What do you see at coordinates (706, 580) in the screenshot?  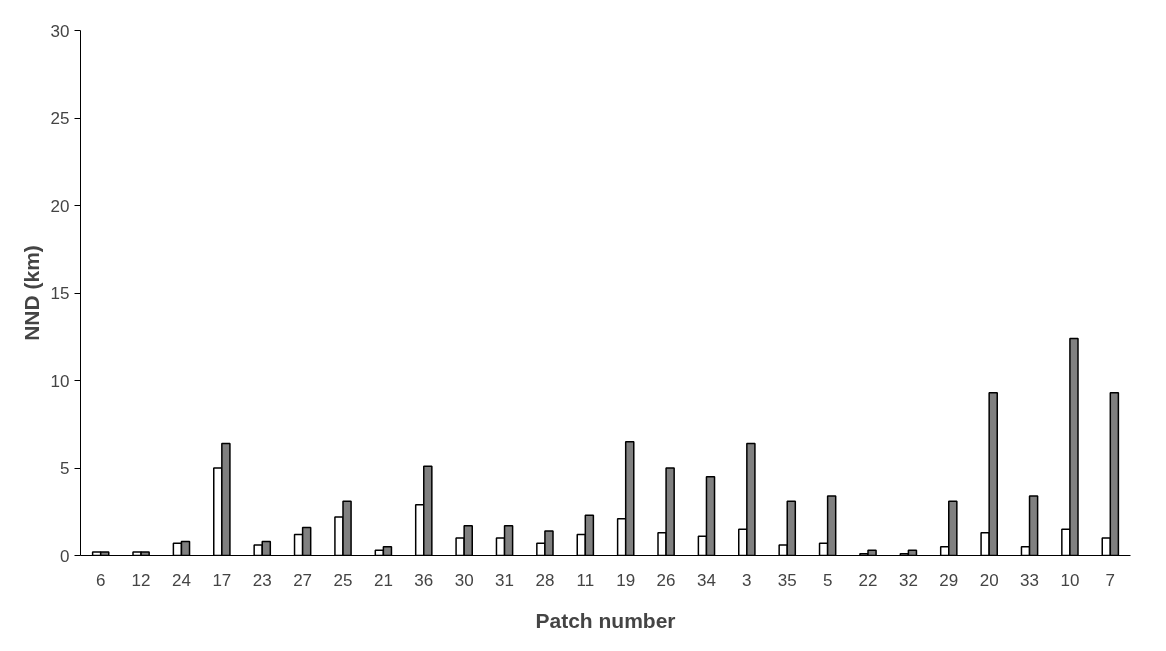 I see `x-tick-label: 34` at bounding box center [706, 580].